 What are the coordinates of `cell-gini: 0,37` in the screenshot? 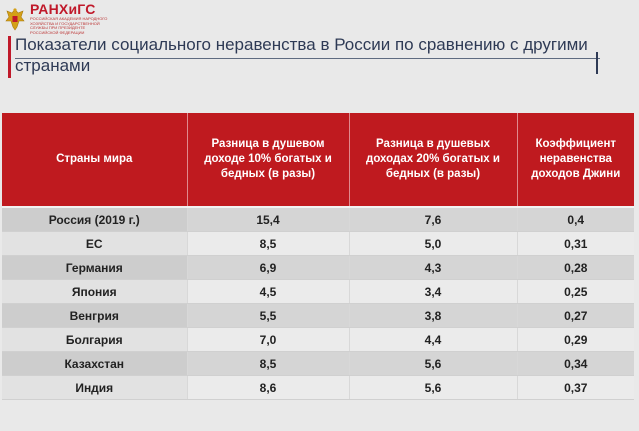 It's located at (575, 387).